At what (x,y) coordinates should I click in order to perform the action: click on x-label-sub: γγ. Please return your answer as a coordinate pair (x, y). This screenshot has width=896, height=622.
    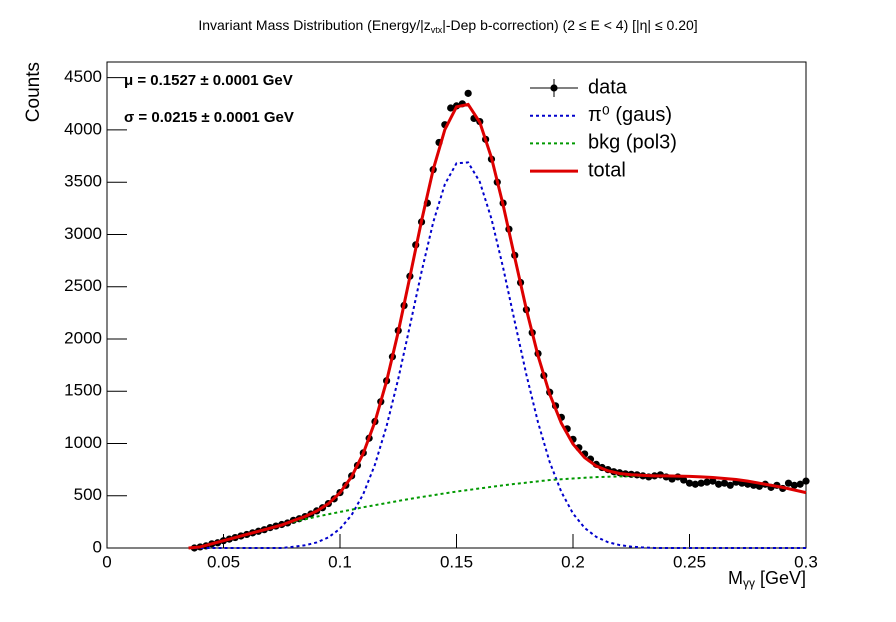
    Looking at the image, I should click on (749, 583).